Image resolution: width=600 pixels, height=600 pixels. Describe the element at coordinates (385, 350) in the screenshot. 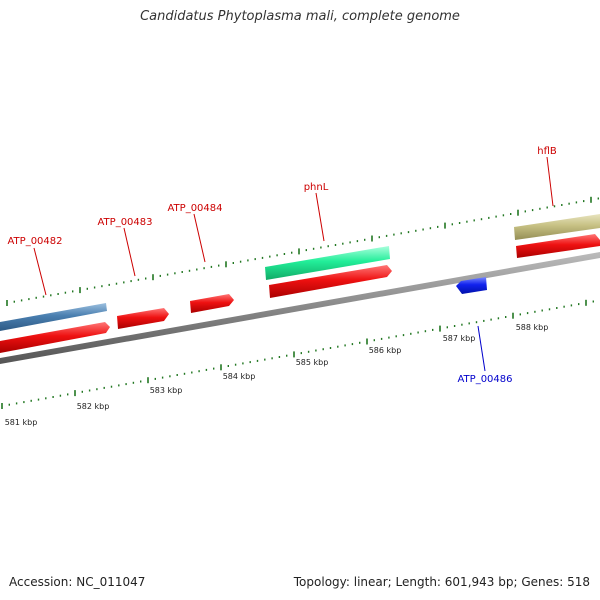

I see `scale-label-586: 586 kbp` at that location.